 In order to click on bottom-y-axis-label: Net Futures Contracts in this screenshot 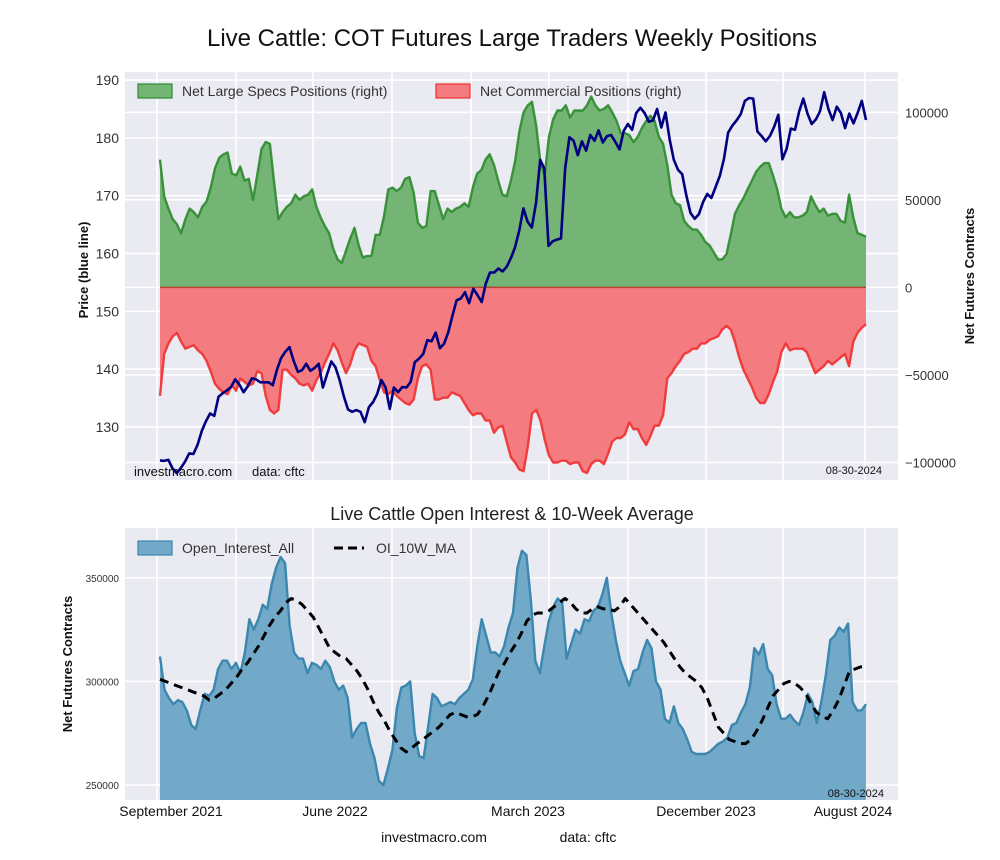, I will do `click(67, 664)`.